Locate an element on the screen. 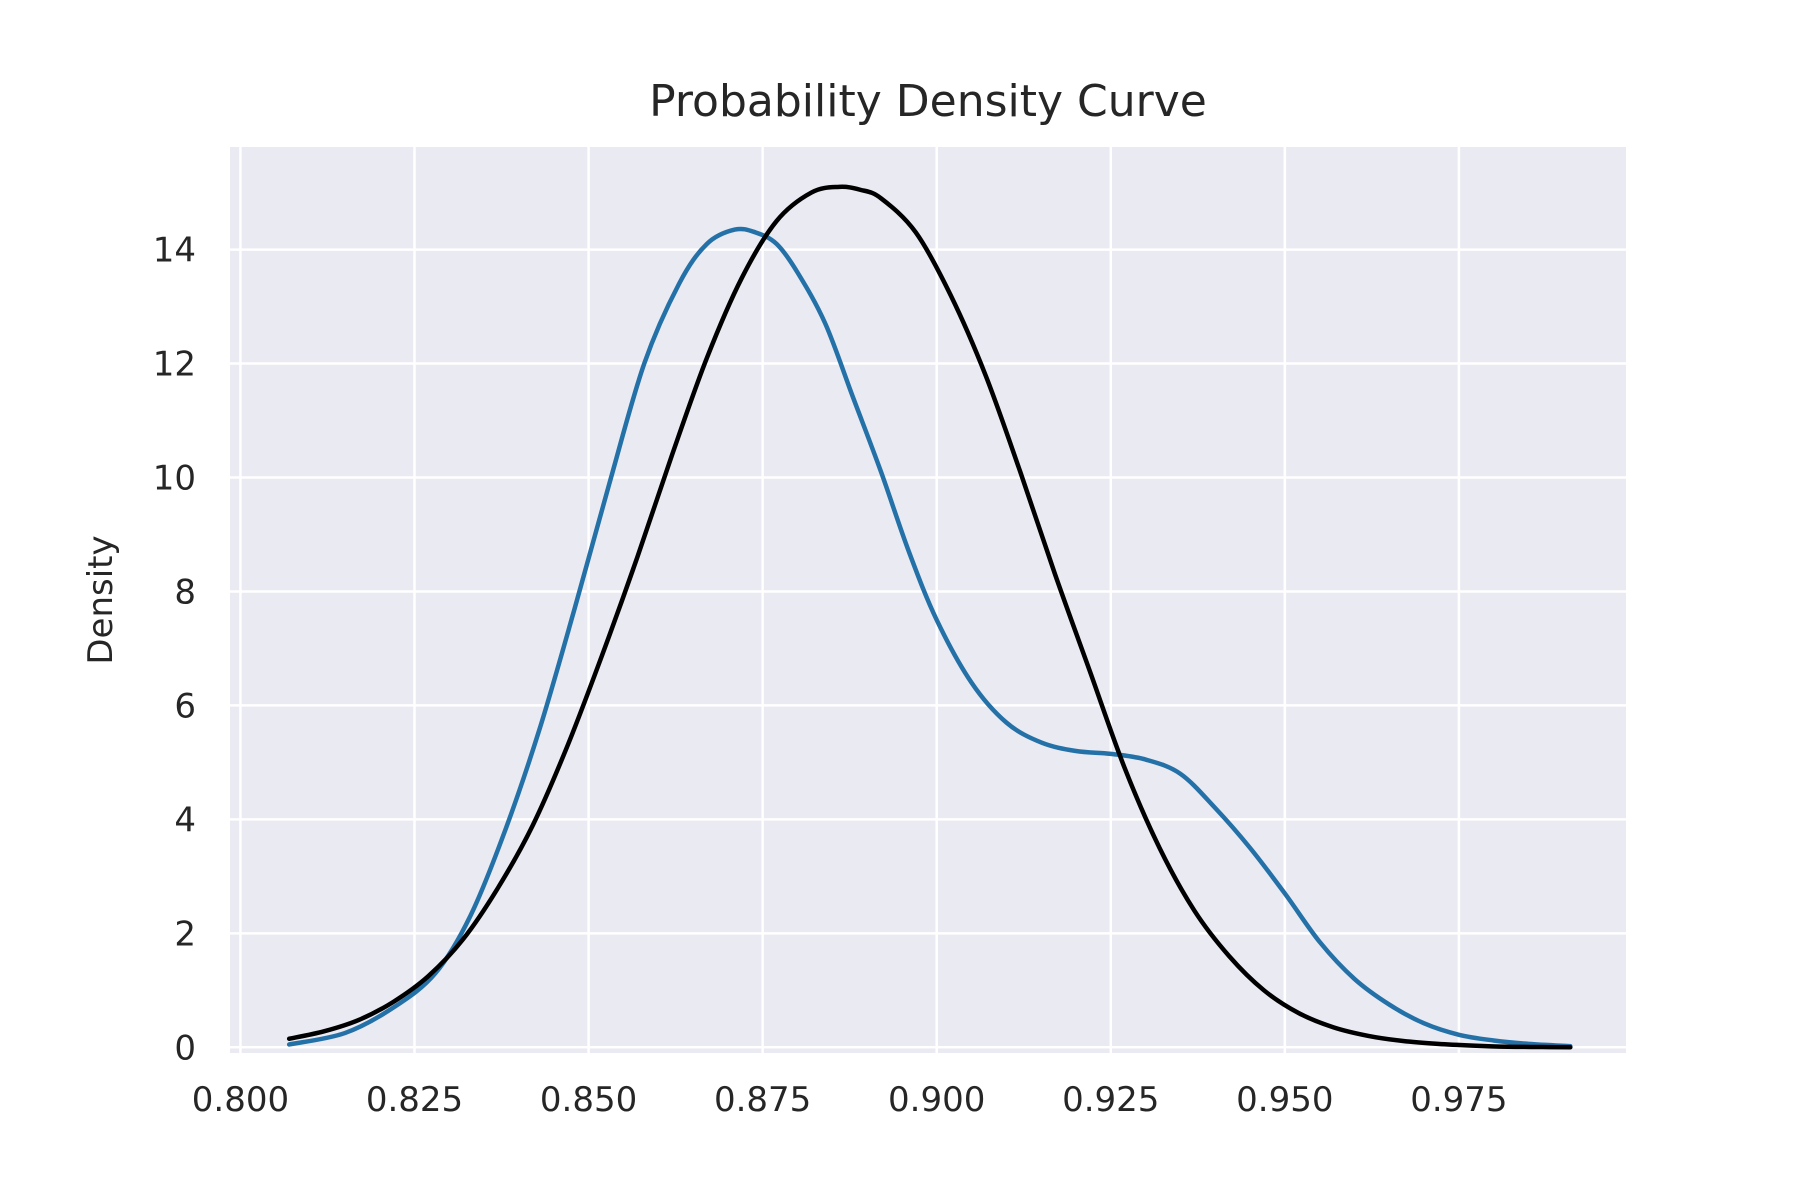 The height and width of the screenshot is (1200, 1800). x-tick-label: 0.925 is located at coordinates (1110, 1100).